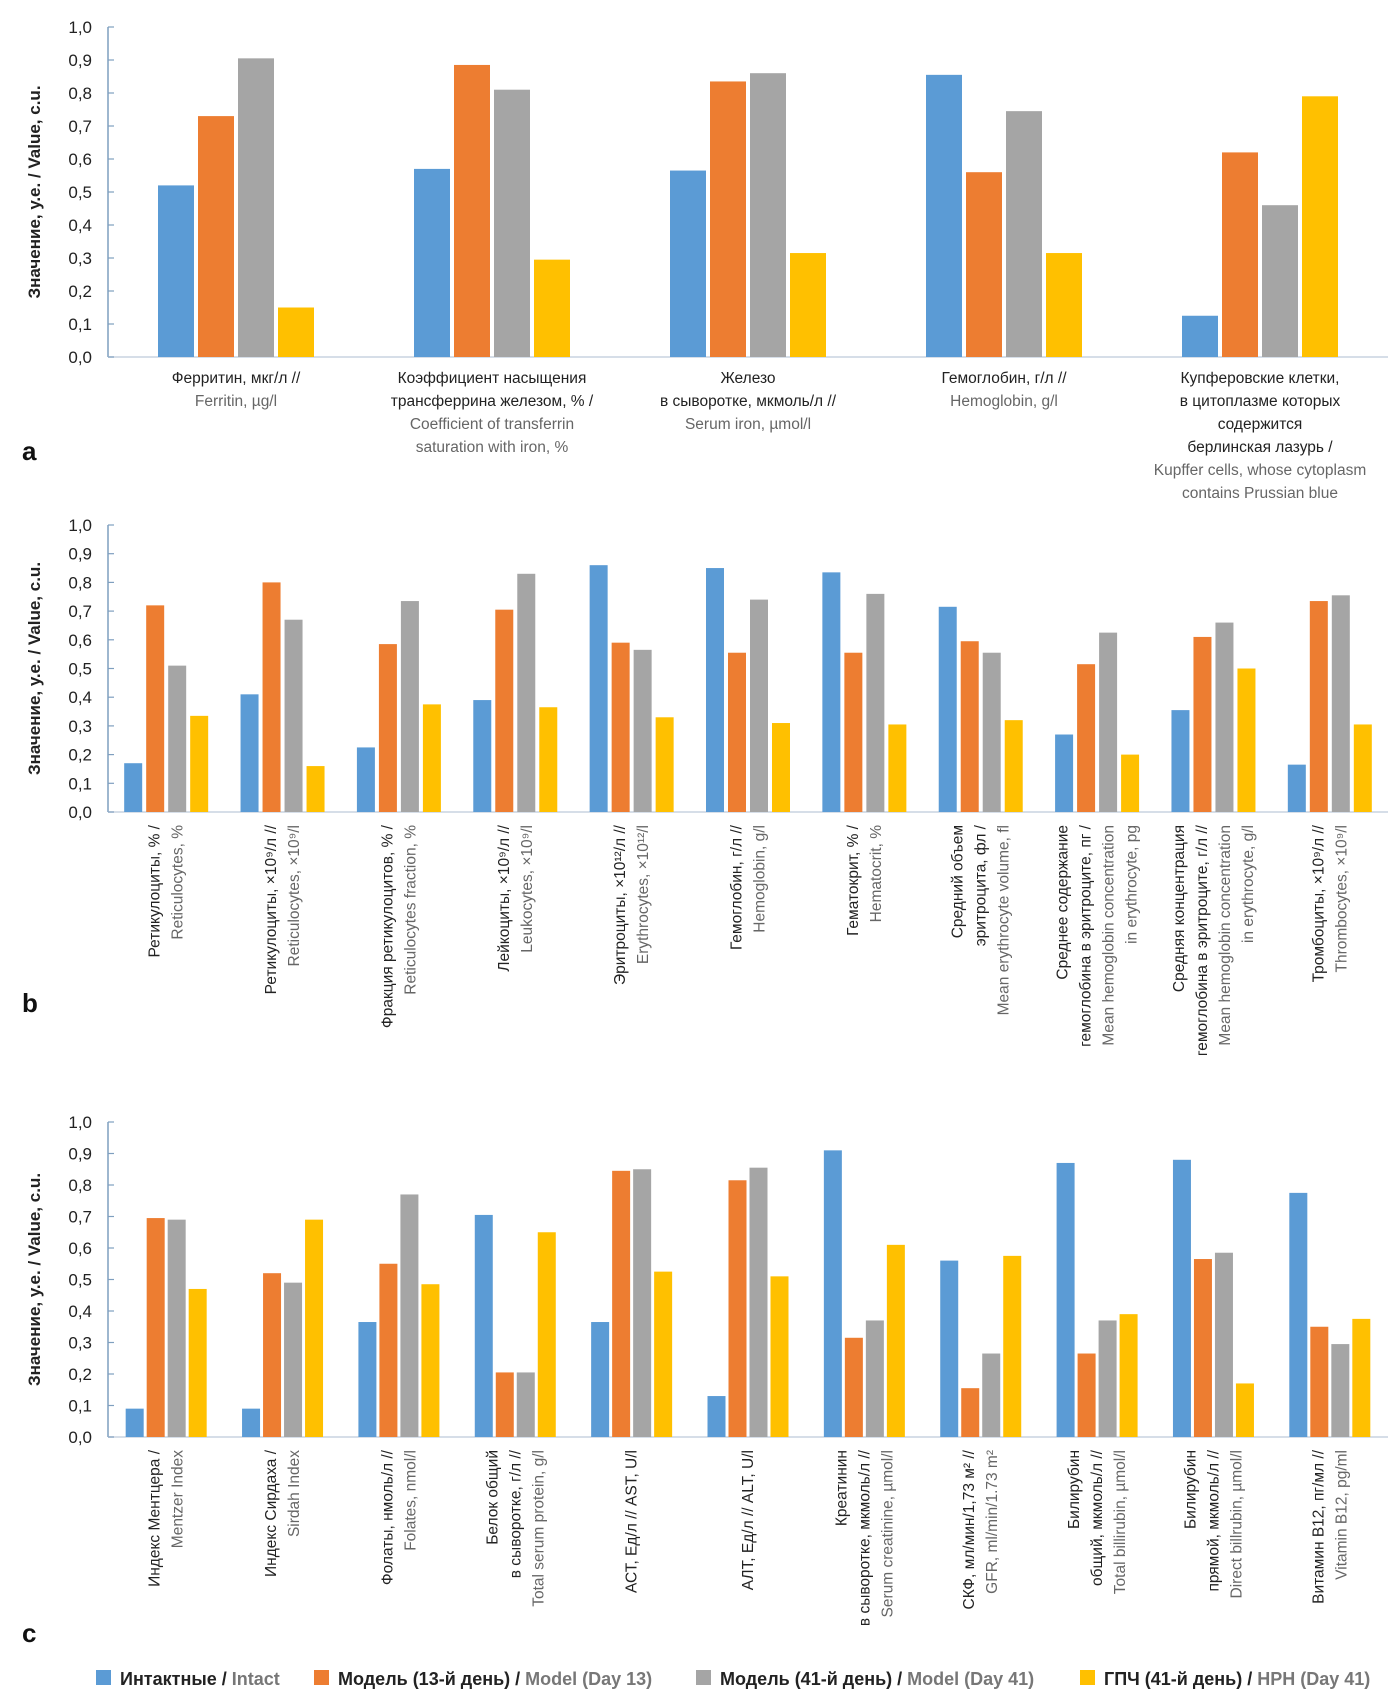 Image resolution: width=1400 pixels, height=1704 pixels. I want to click on category-label-line: Гемоглобин, г/л //, so click(737, 887).